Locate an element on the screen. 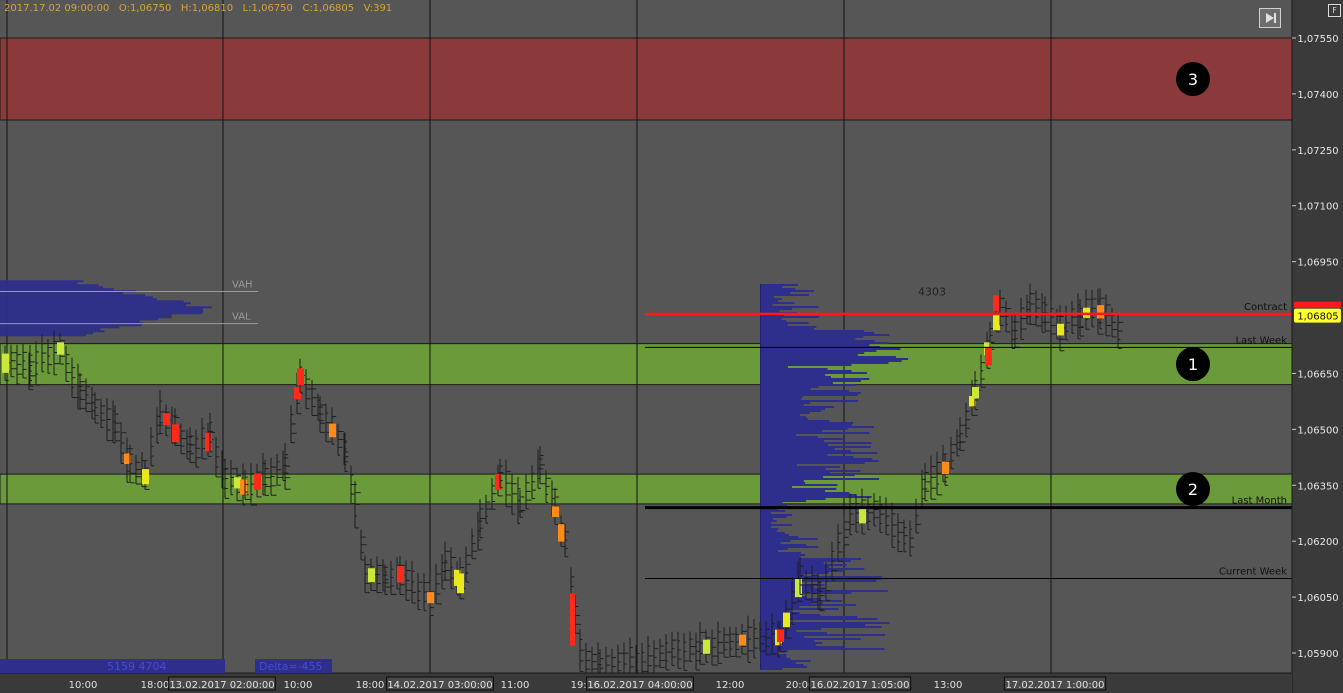 This screenshot has height=693, width=1343. zone-marker-label: 2 is located at coordinates (1193, 489).